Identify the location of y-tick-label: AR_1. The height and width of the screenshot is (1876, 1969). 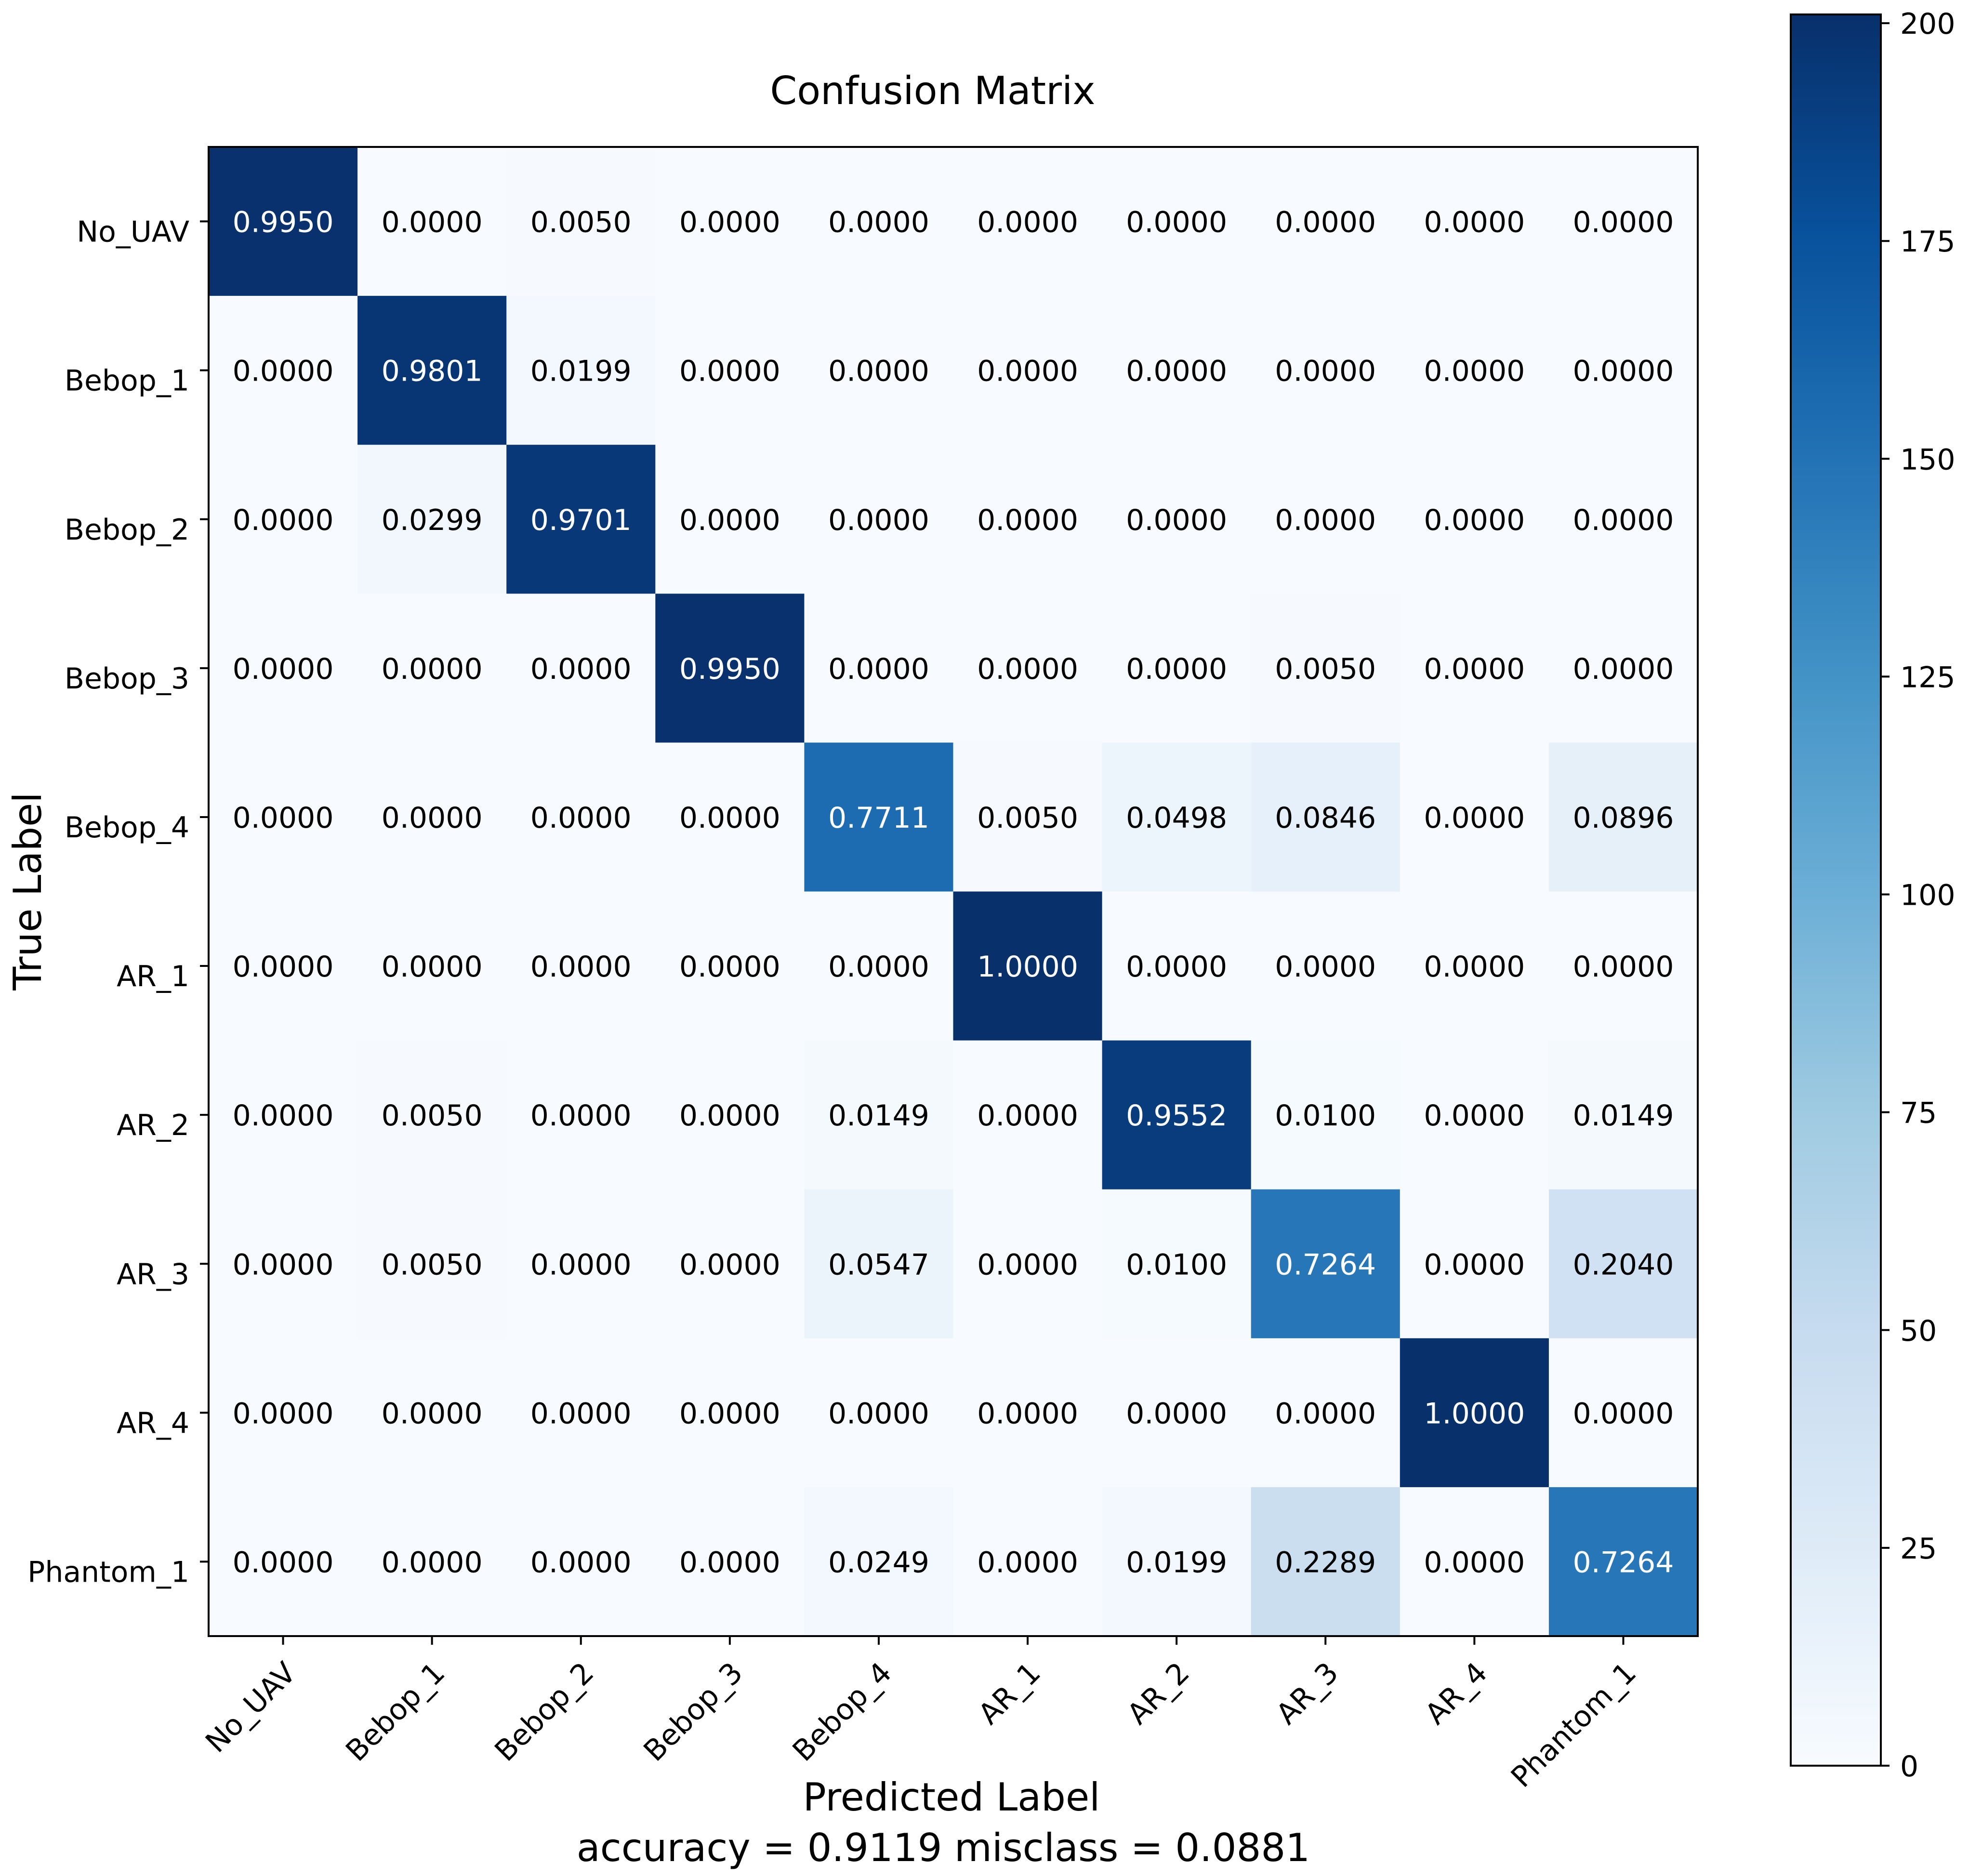
(153, 976).